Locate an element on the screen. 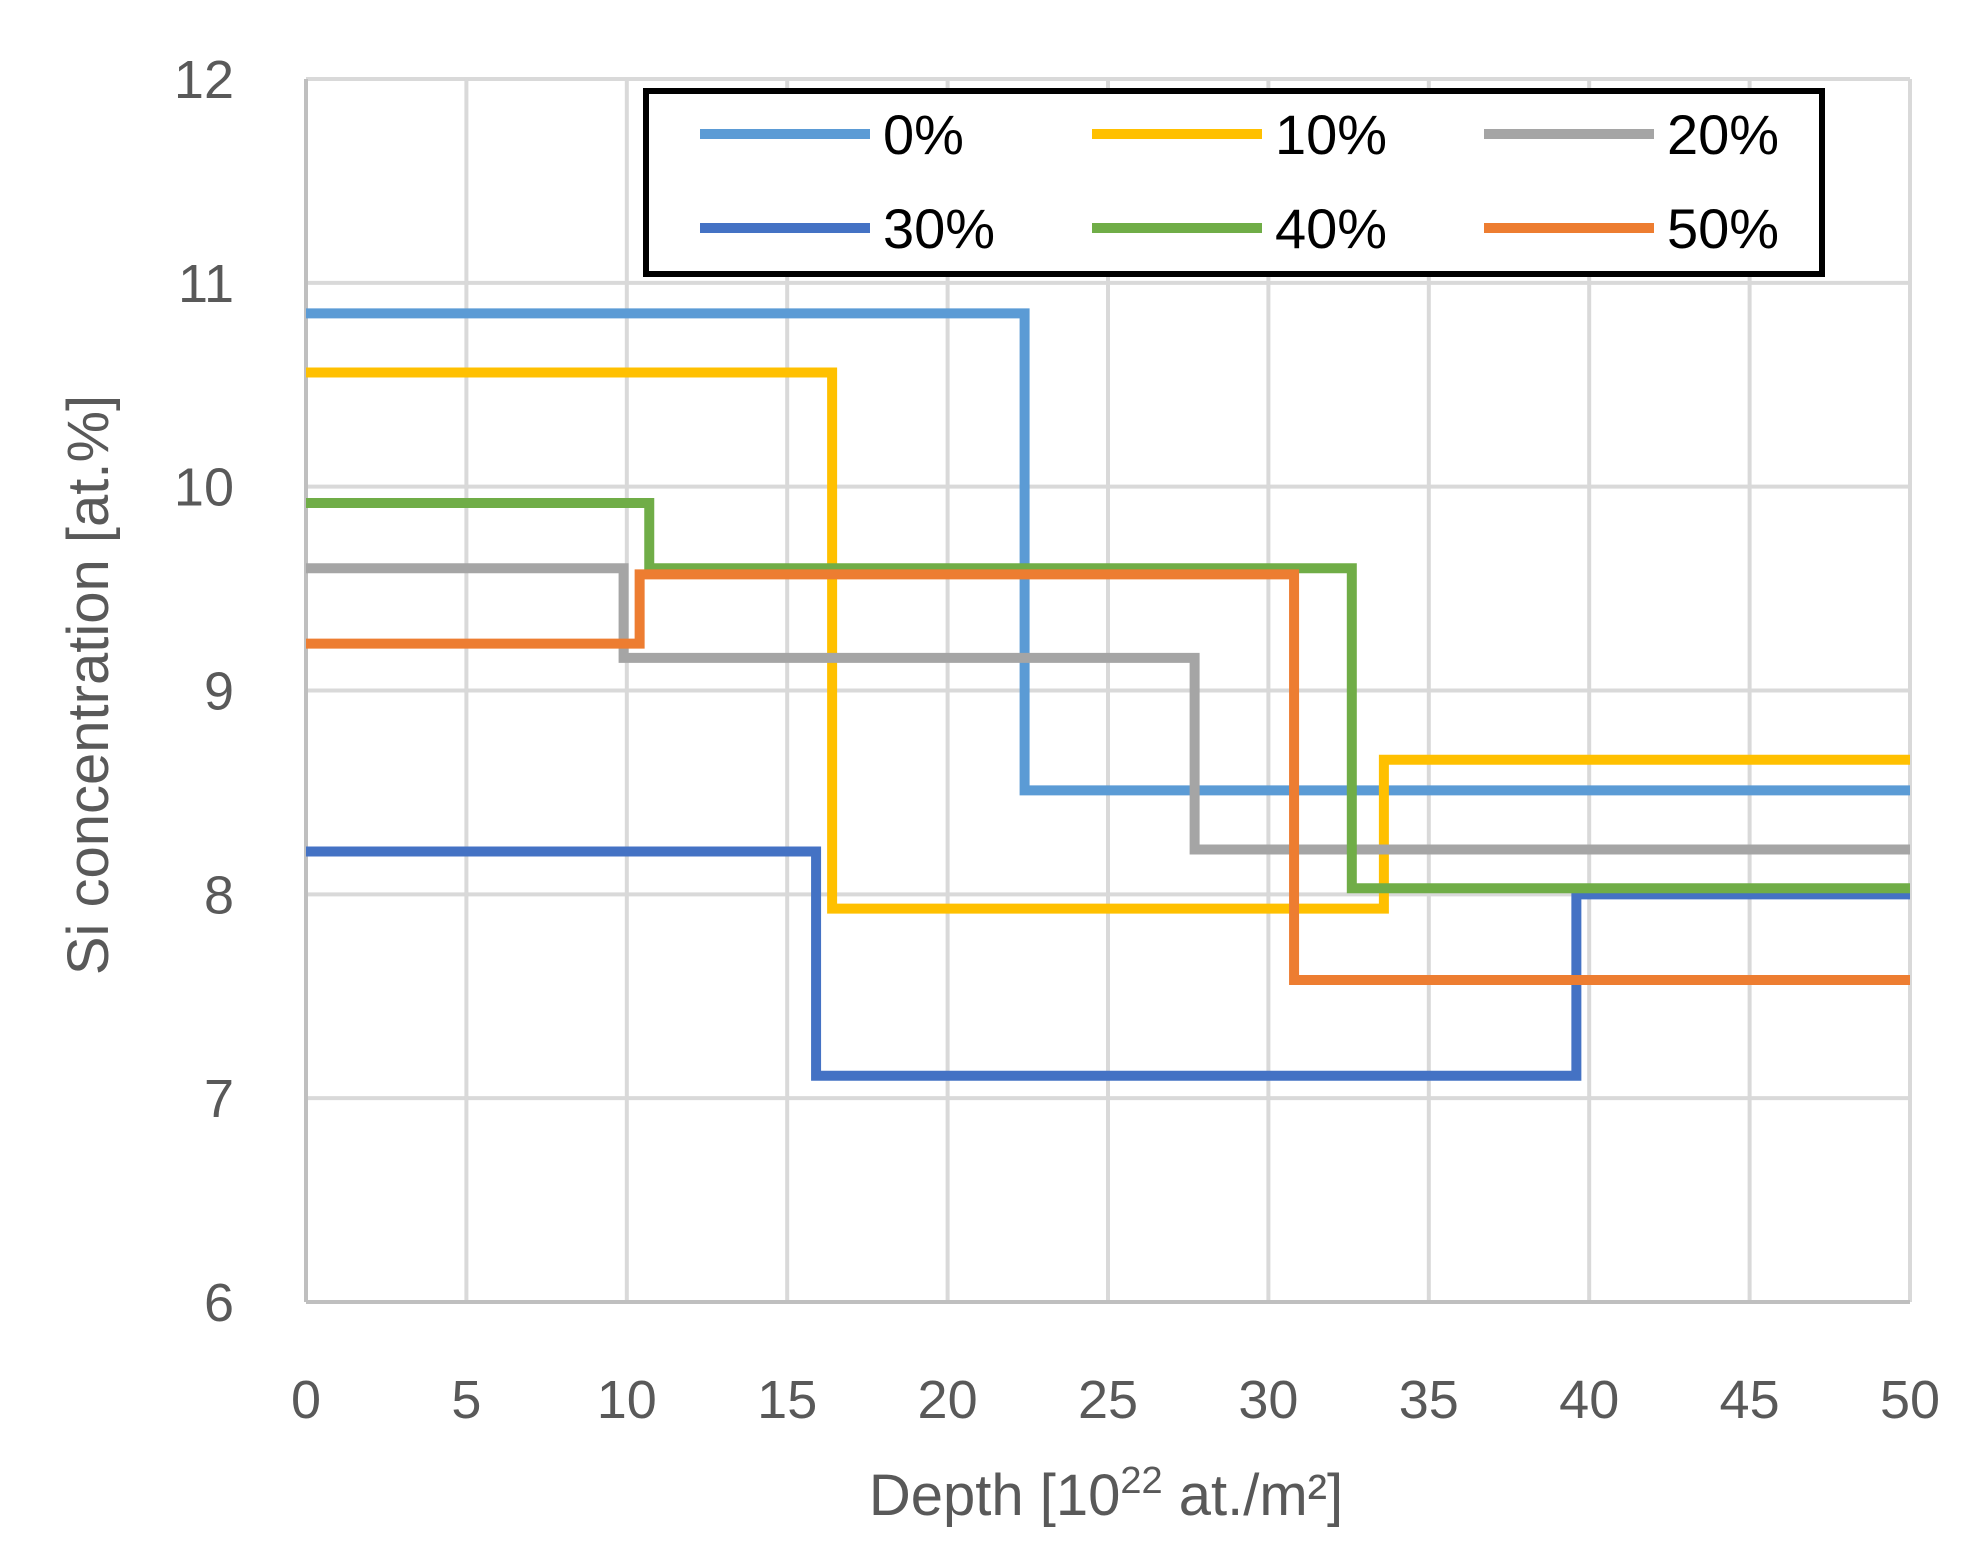 This screenshot has width=1980, height=1562. legend-label: 10% is located at coordinates (1331, 134).